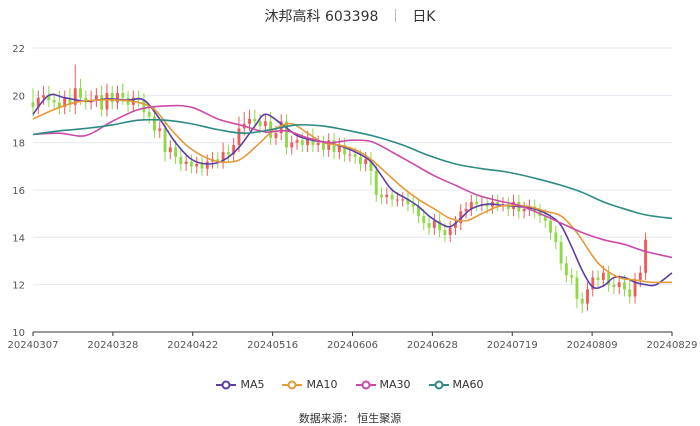 The width and height of the screenshot is (700, 426). What do you see at coordinates (395, 384) in the screenshot?
I see `legend-label-ma30: MA30` at bounding box center [395, 384].